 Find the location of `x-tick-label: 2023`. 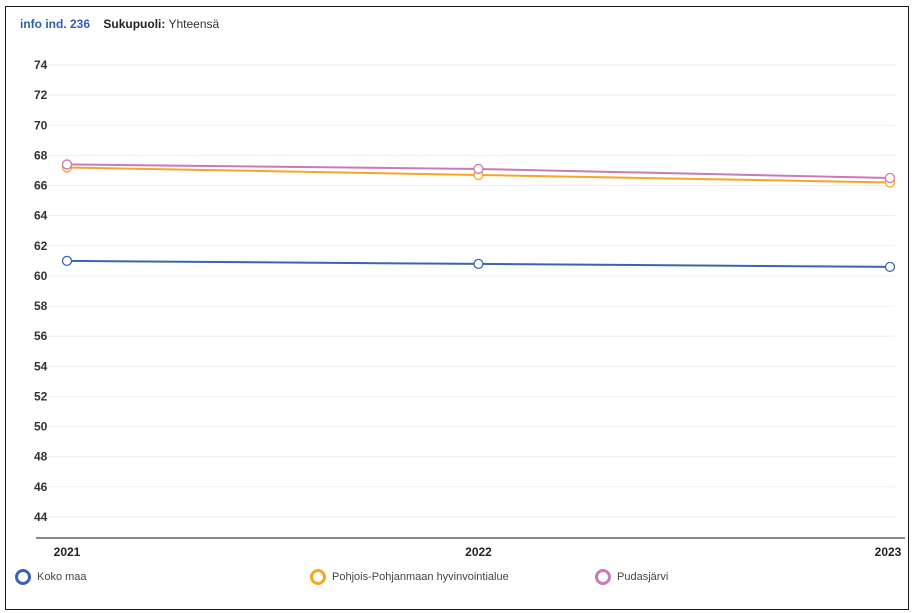

x-tick-label: 2023 is located at coordinates (888, 552).